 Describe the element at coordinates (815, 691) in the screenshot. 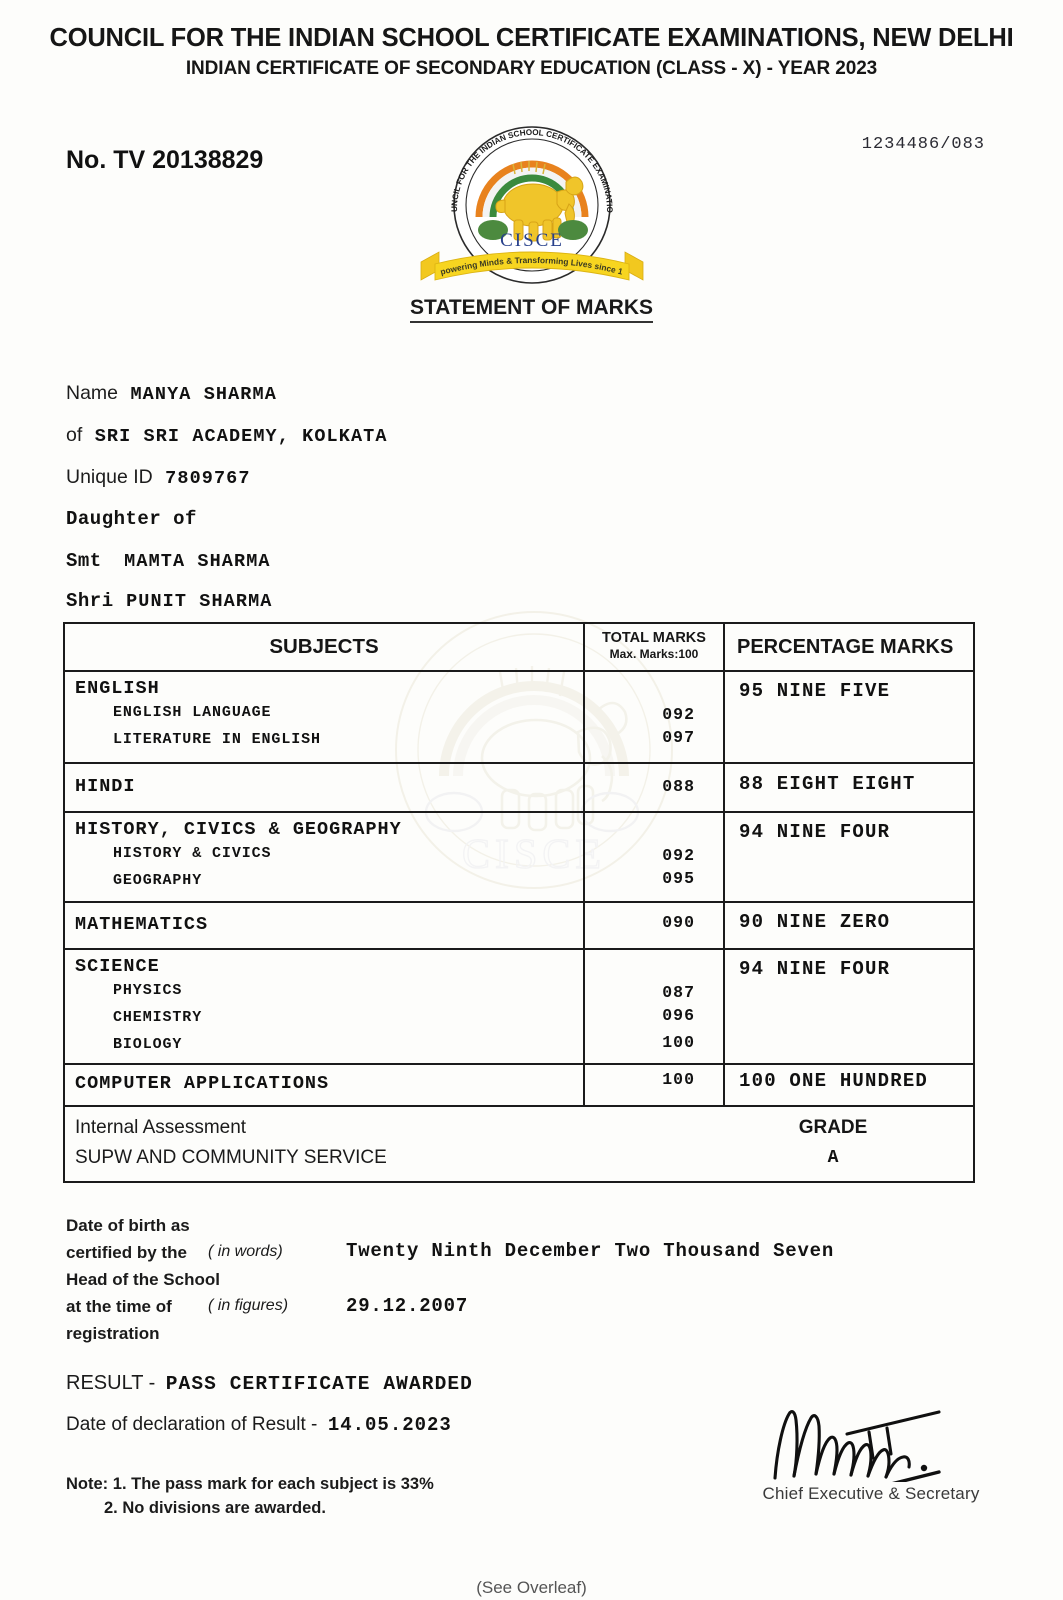

I see `percentage-value: 95 NINE FIVE` at that location.